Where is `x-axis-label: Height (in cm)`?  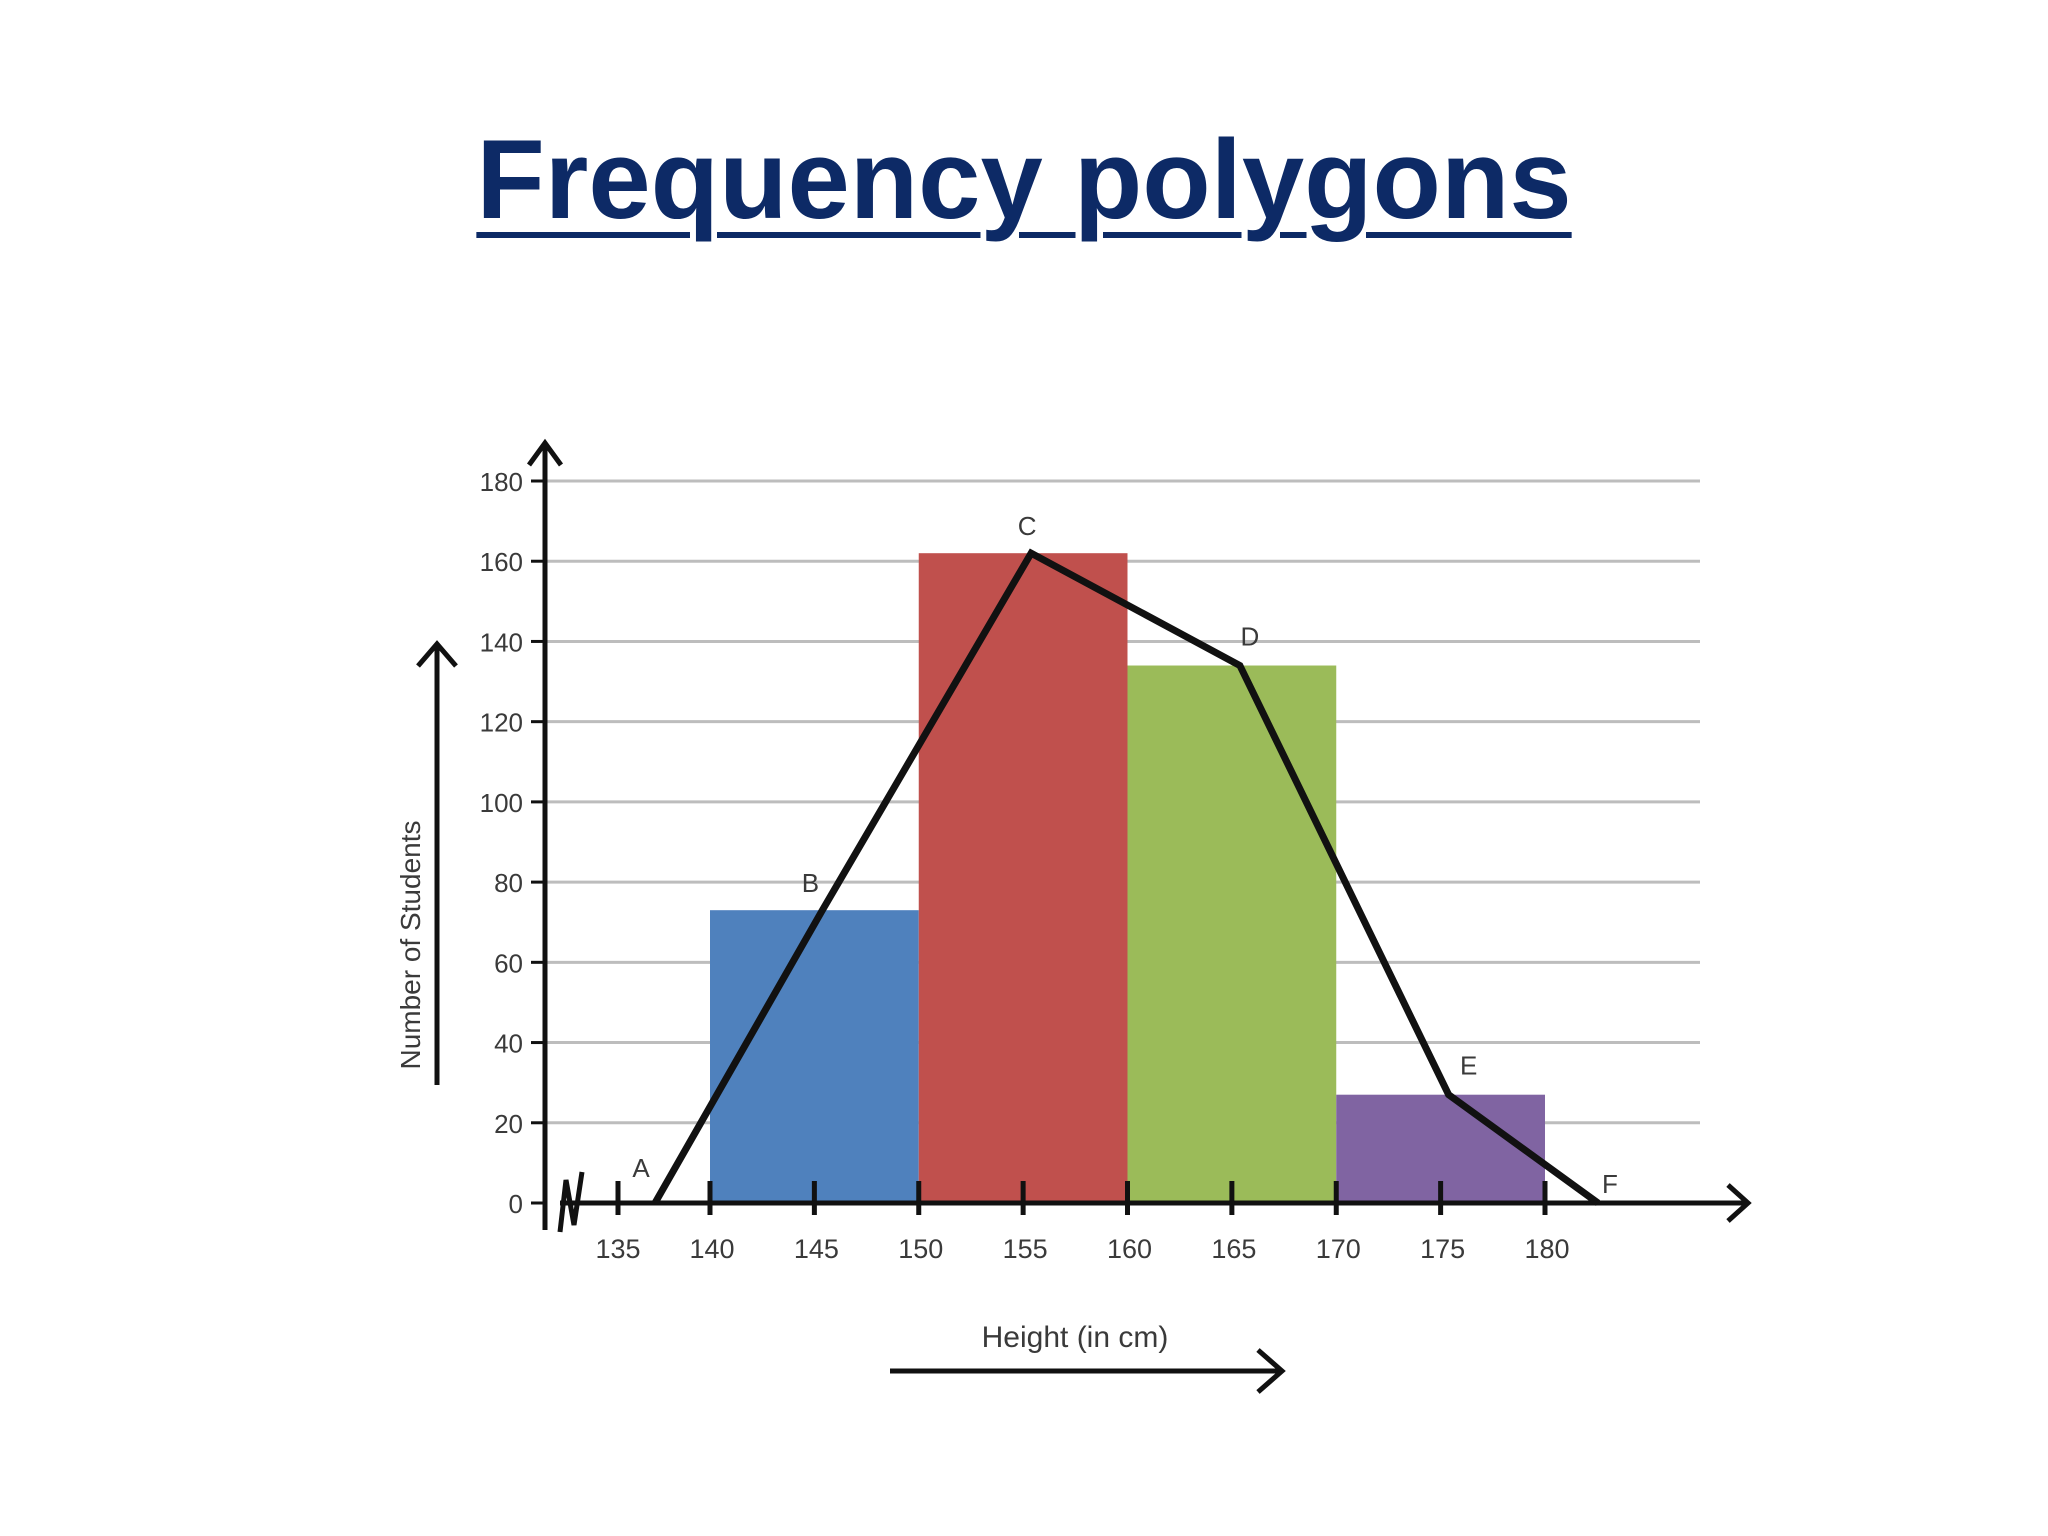
x-axis-label: Height (in cm) is located at coordinates (1075, 1337).